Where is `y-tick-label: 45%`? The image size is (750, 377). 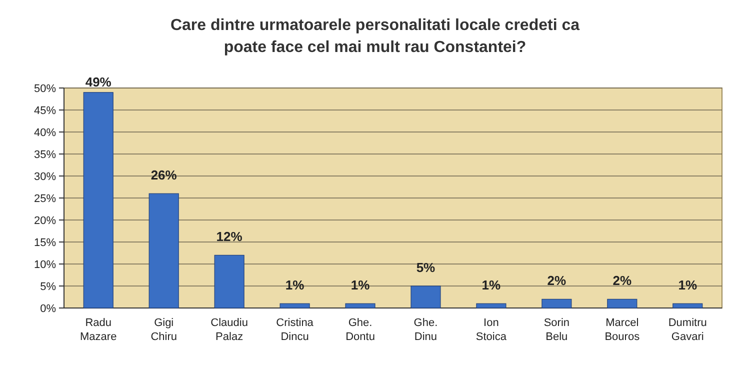
y-tick-label: 45% is located at coordinates (45, 110).